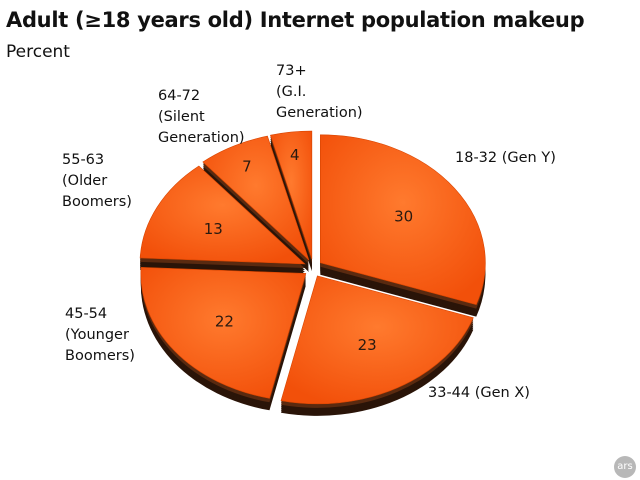  Describe the element at coordinates (295, 155) in the screenshot. I see `slice-value-label: 4` at that location.